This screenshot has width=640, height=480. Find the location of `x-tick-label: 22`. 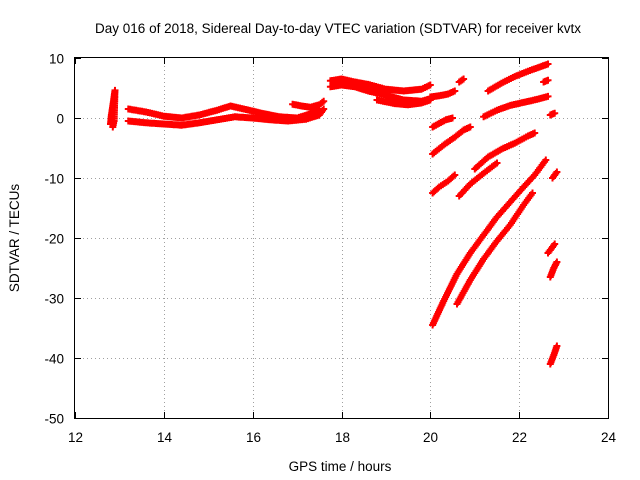

x-tick-label: 22 is located at coordinates (519, 437).